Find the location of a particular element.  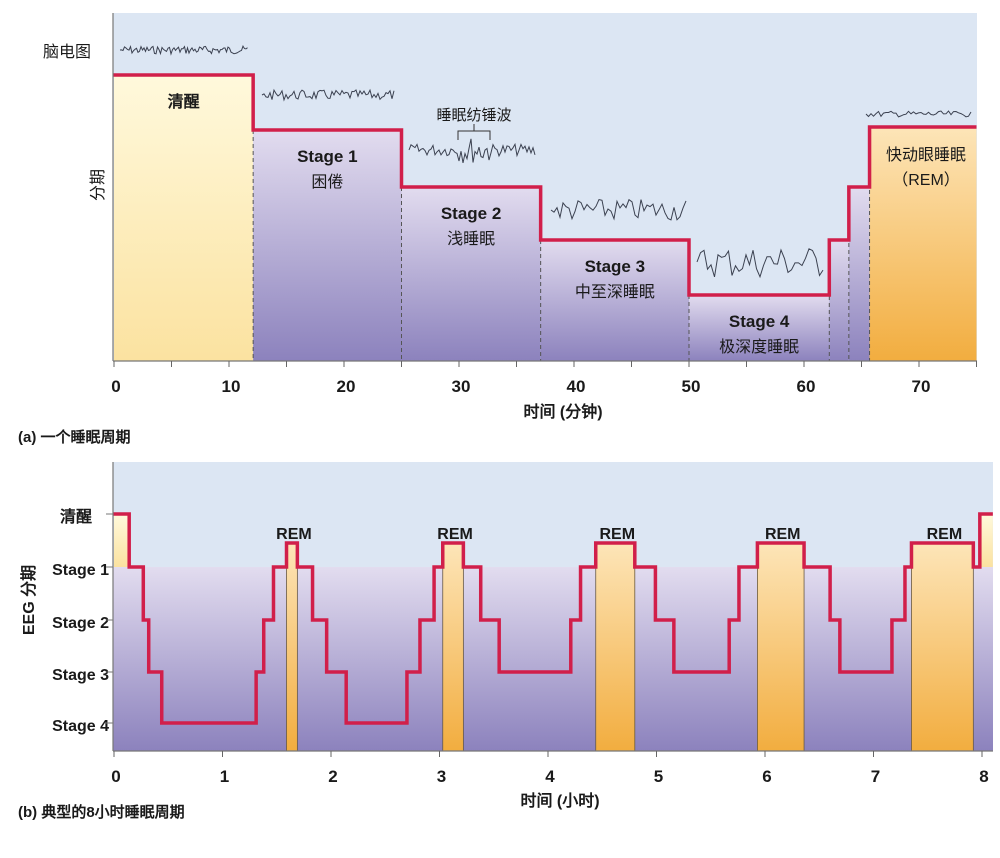

stage-label: 困倦 is located at coordinates (327, 182).